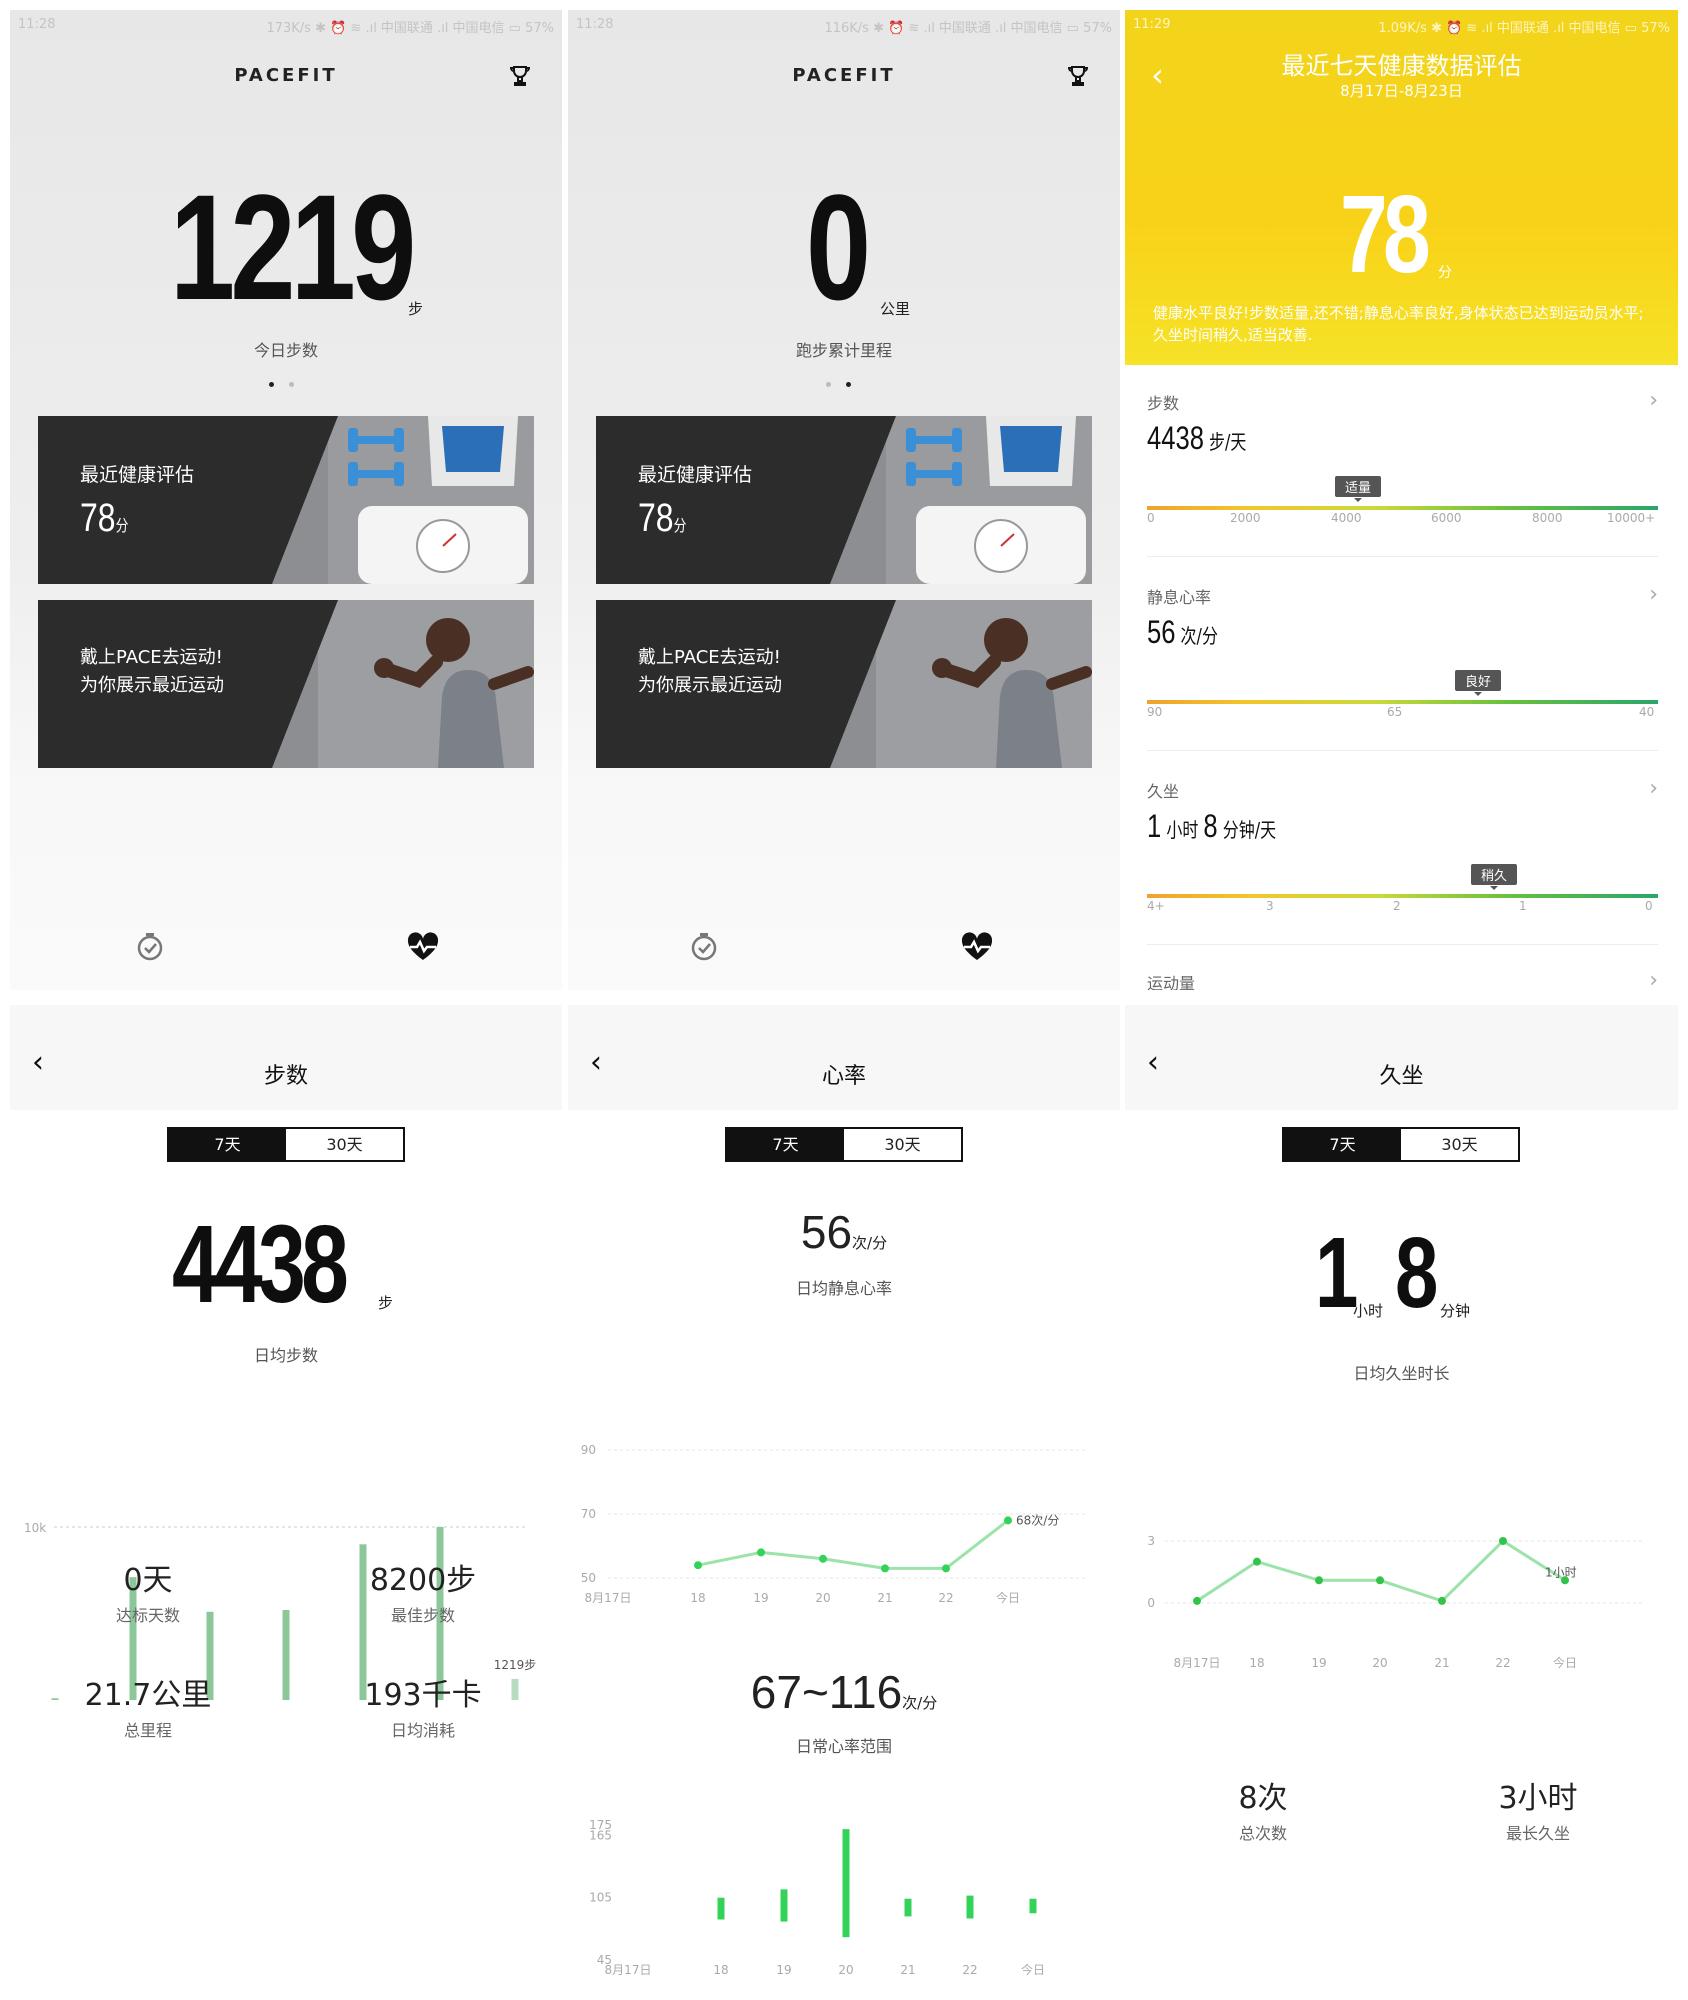 Image resolution: width=1688 pixels, height=2000 pixels. Describe the element at coordinates (826, 1232) in the screenshot. I see `resting-hr-value: 56` at that location.